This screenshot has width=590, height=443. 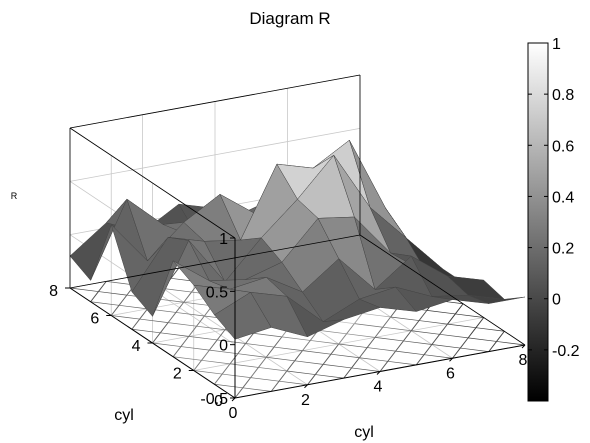 What do you see at coordinates (378, 387) in the screenshot?
I see `x-tick-label: 4` at bounding box center [378, 387].